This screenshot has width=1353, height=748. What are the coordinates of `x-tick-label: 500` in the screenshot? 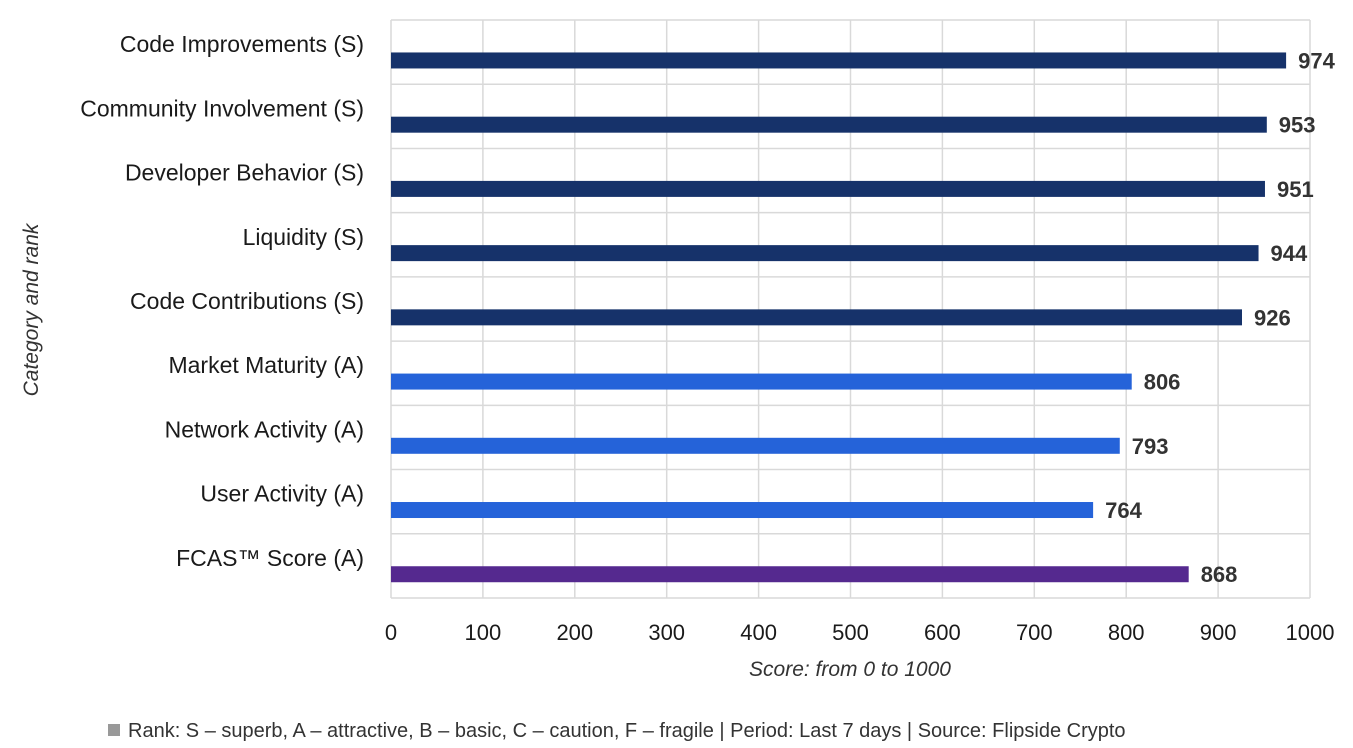 It's located at (850, 632).